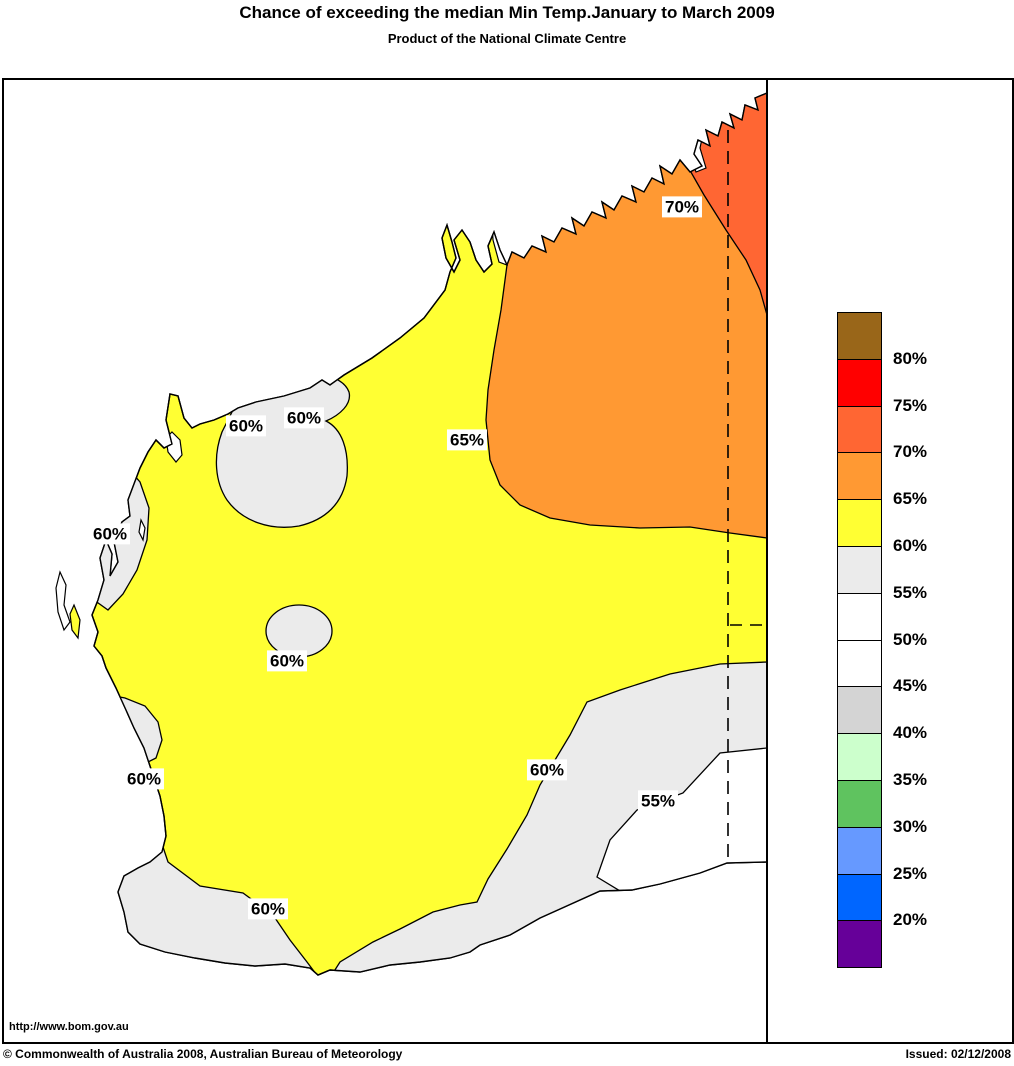 The height and width of the screenshot is (1066, 1014). Describe the element at coordinates (910, 826) in the screenshot. I see `legend-label: 30%` at that location.